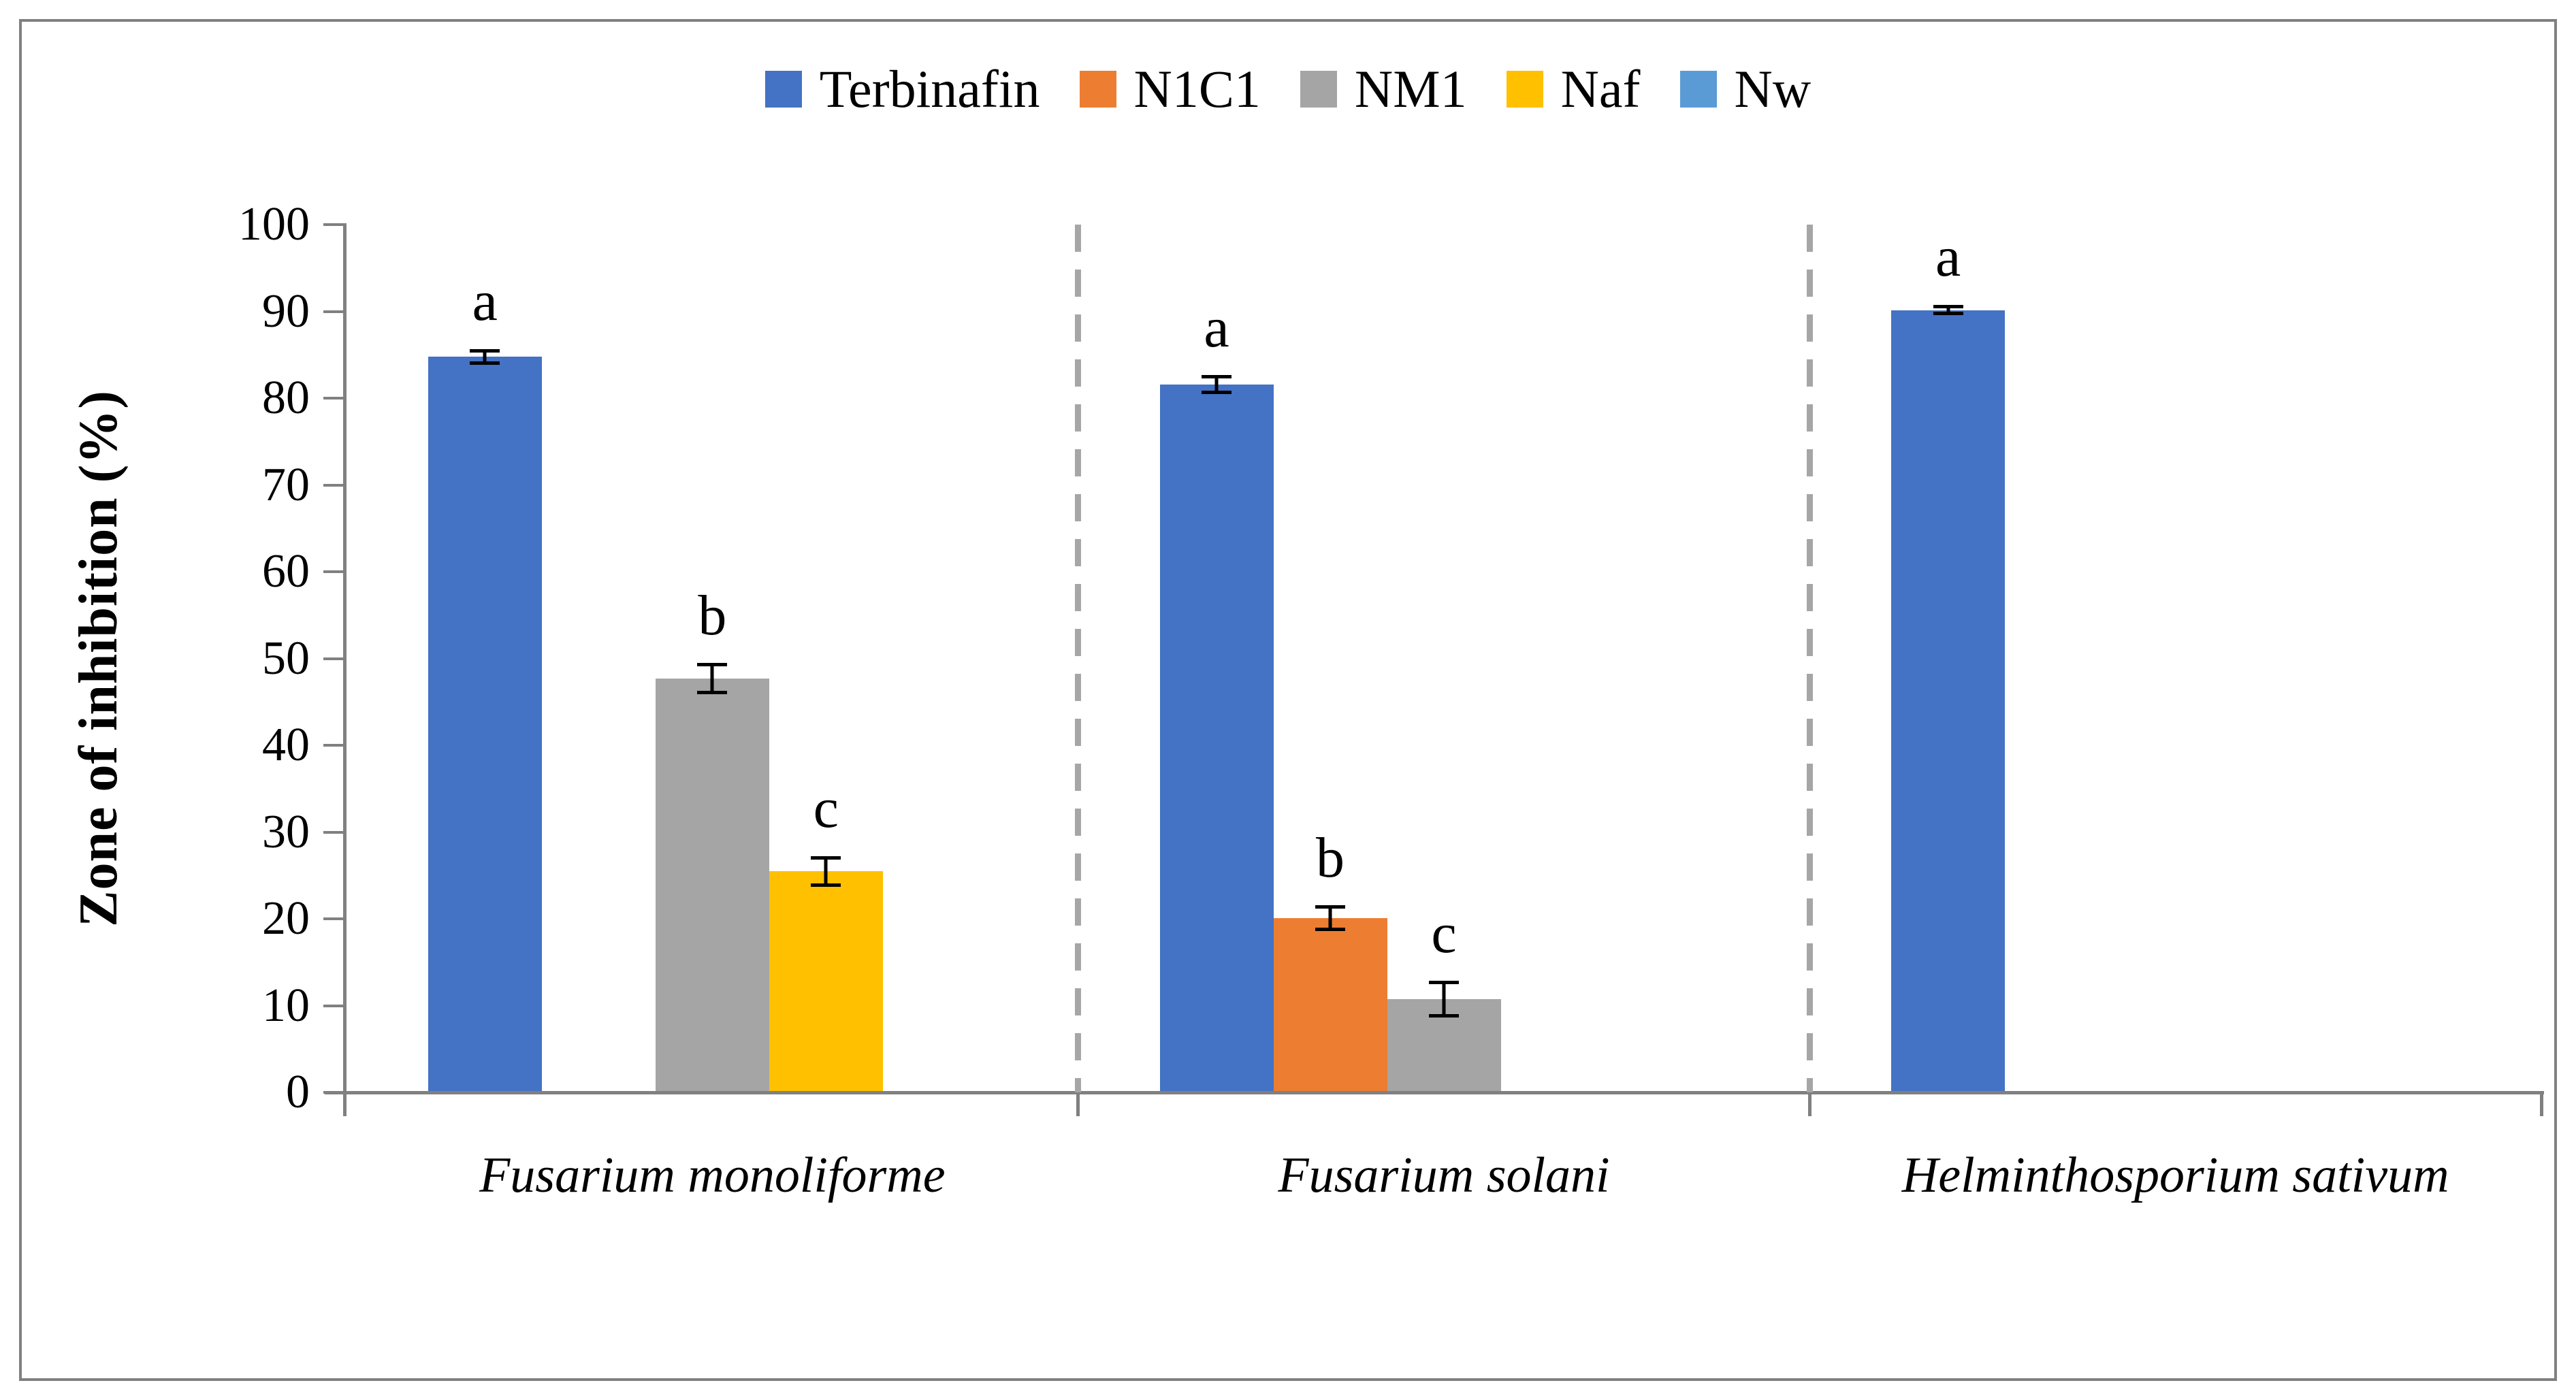 This screenshot has width=2576, height=1400. I want to click on bar-terbinafin-fusarium-monoliforme, so click(485, 724).